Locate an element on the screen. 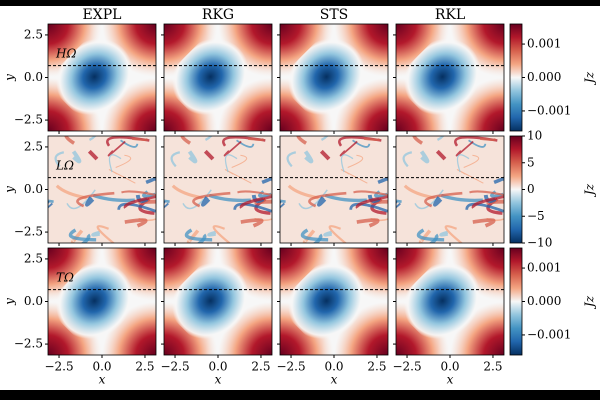 The image size is (600, 400). colorbar-tick-label: −0.001 is located at coordinates (549, 334).